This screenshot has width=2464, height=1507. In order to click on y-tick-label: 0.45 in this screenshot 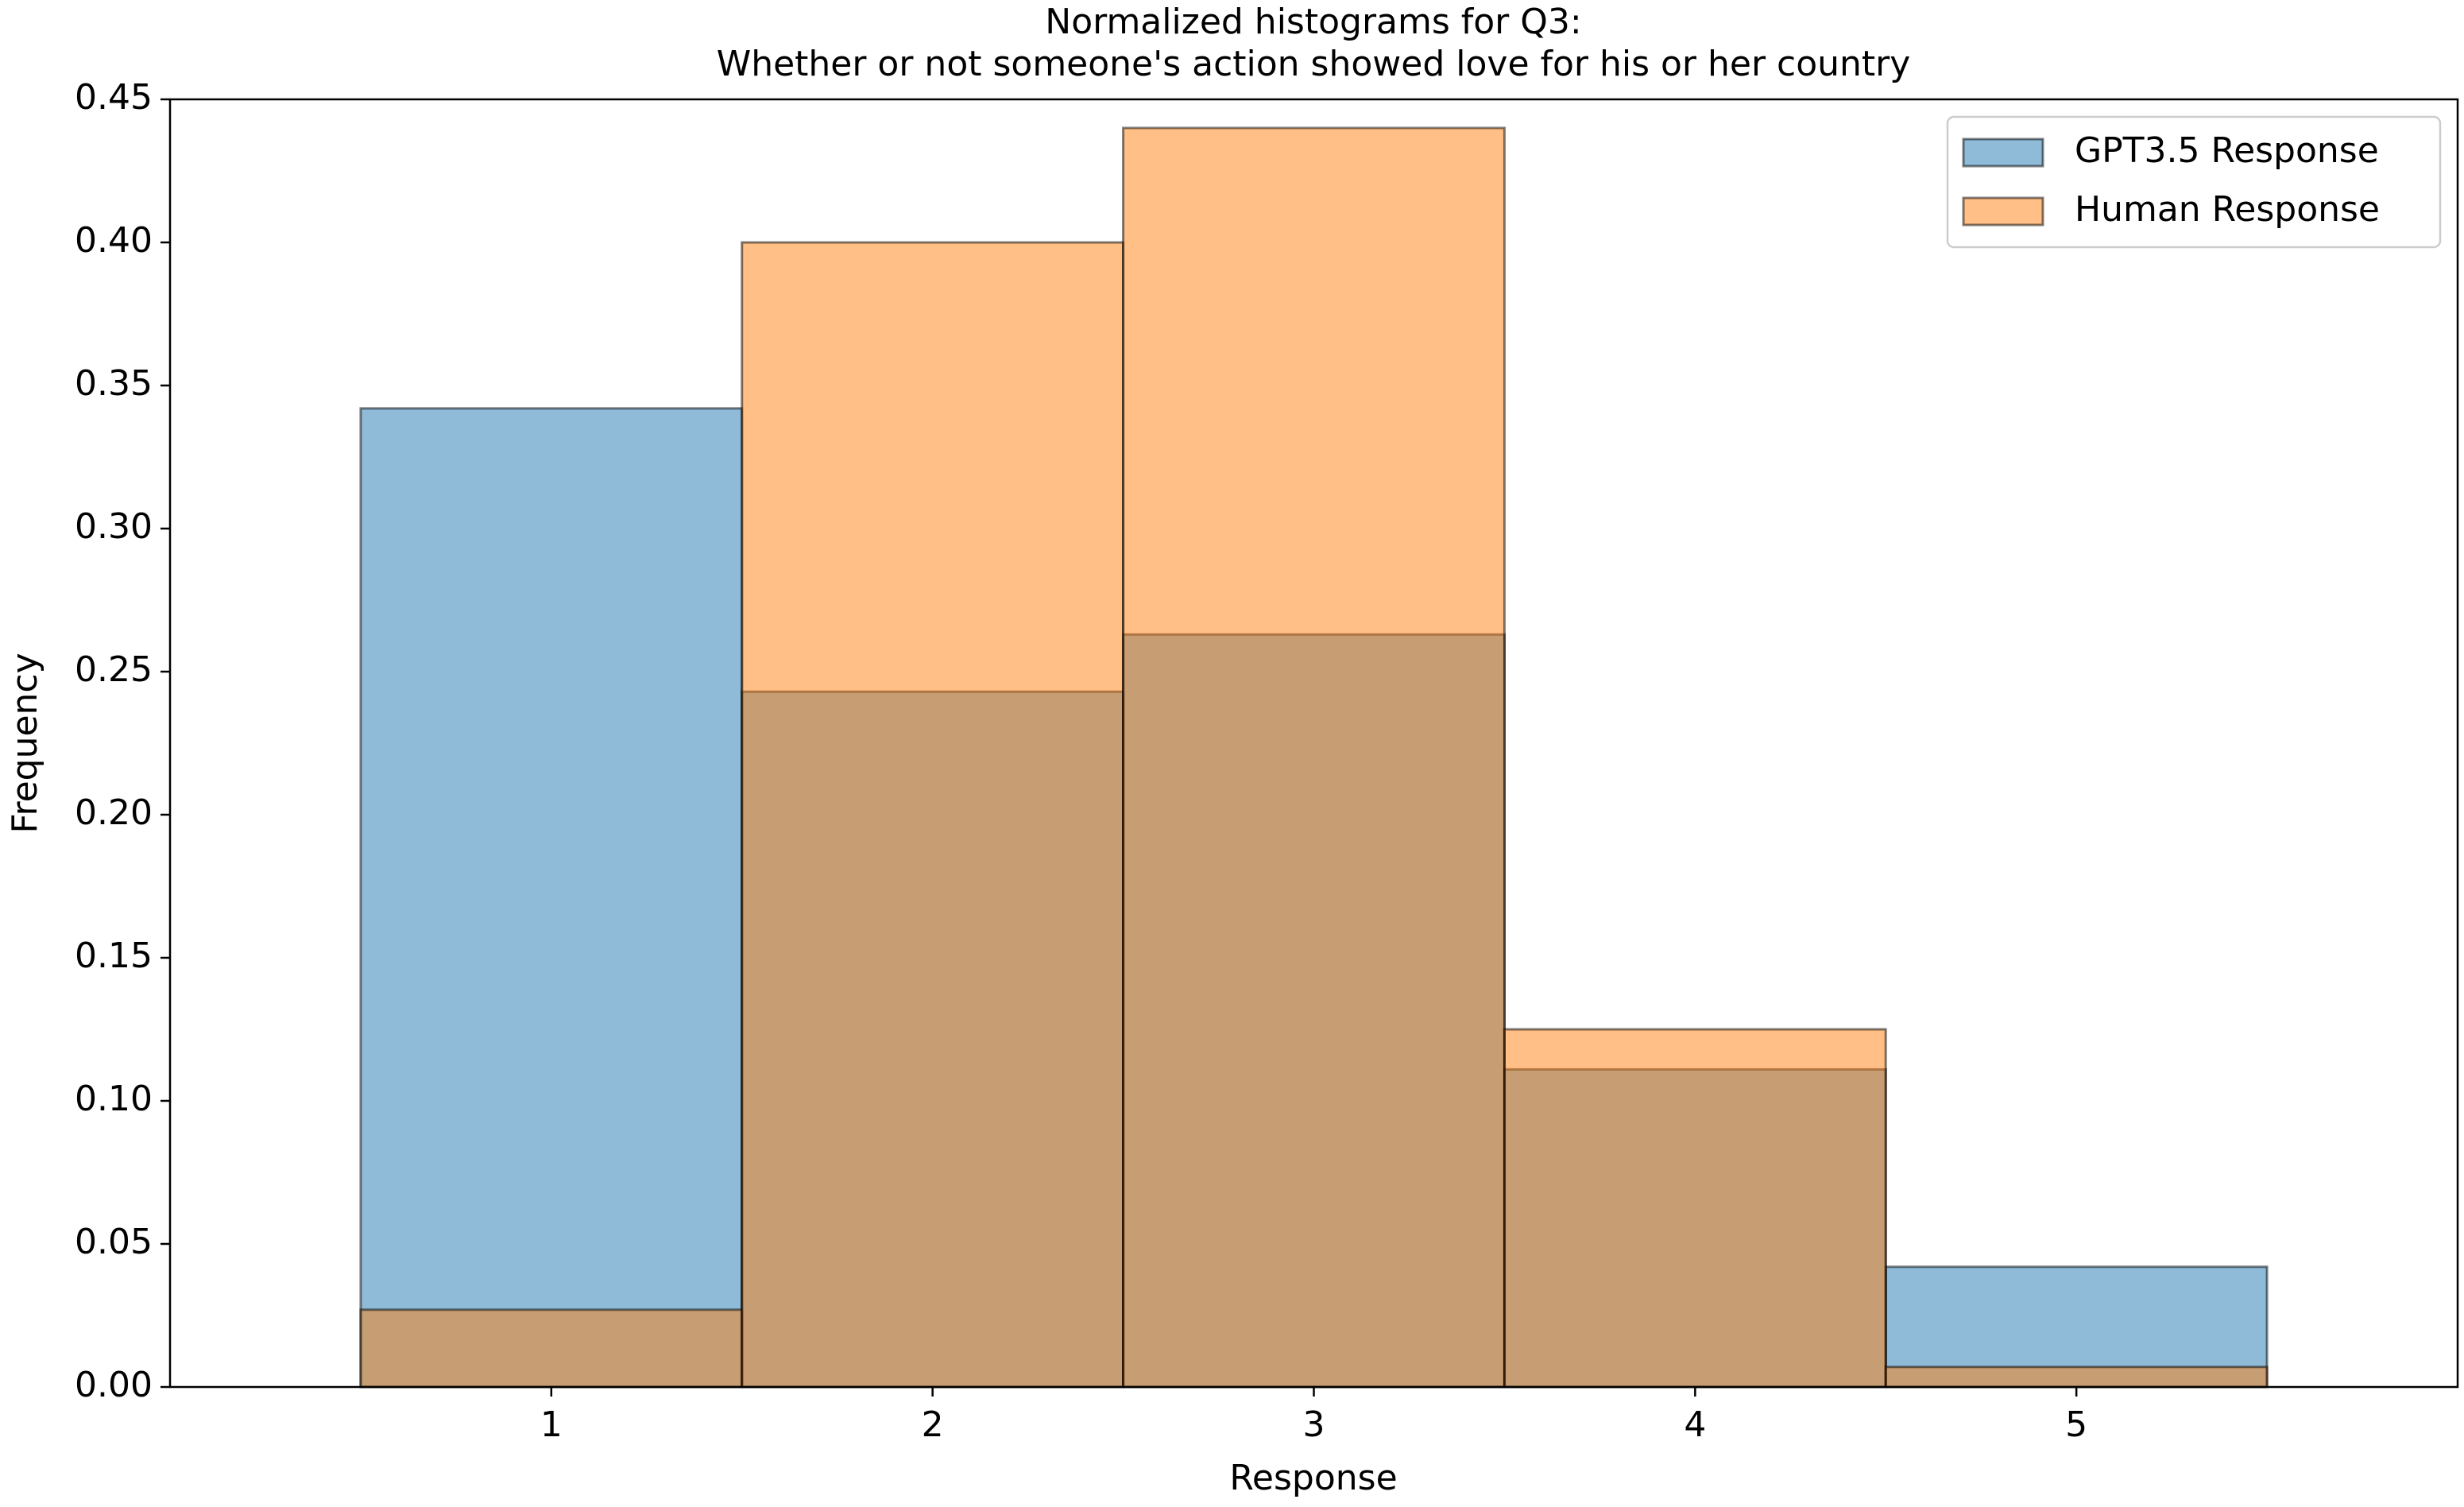, I will do `click(114, 97)`.